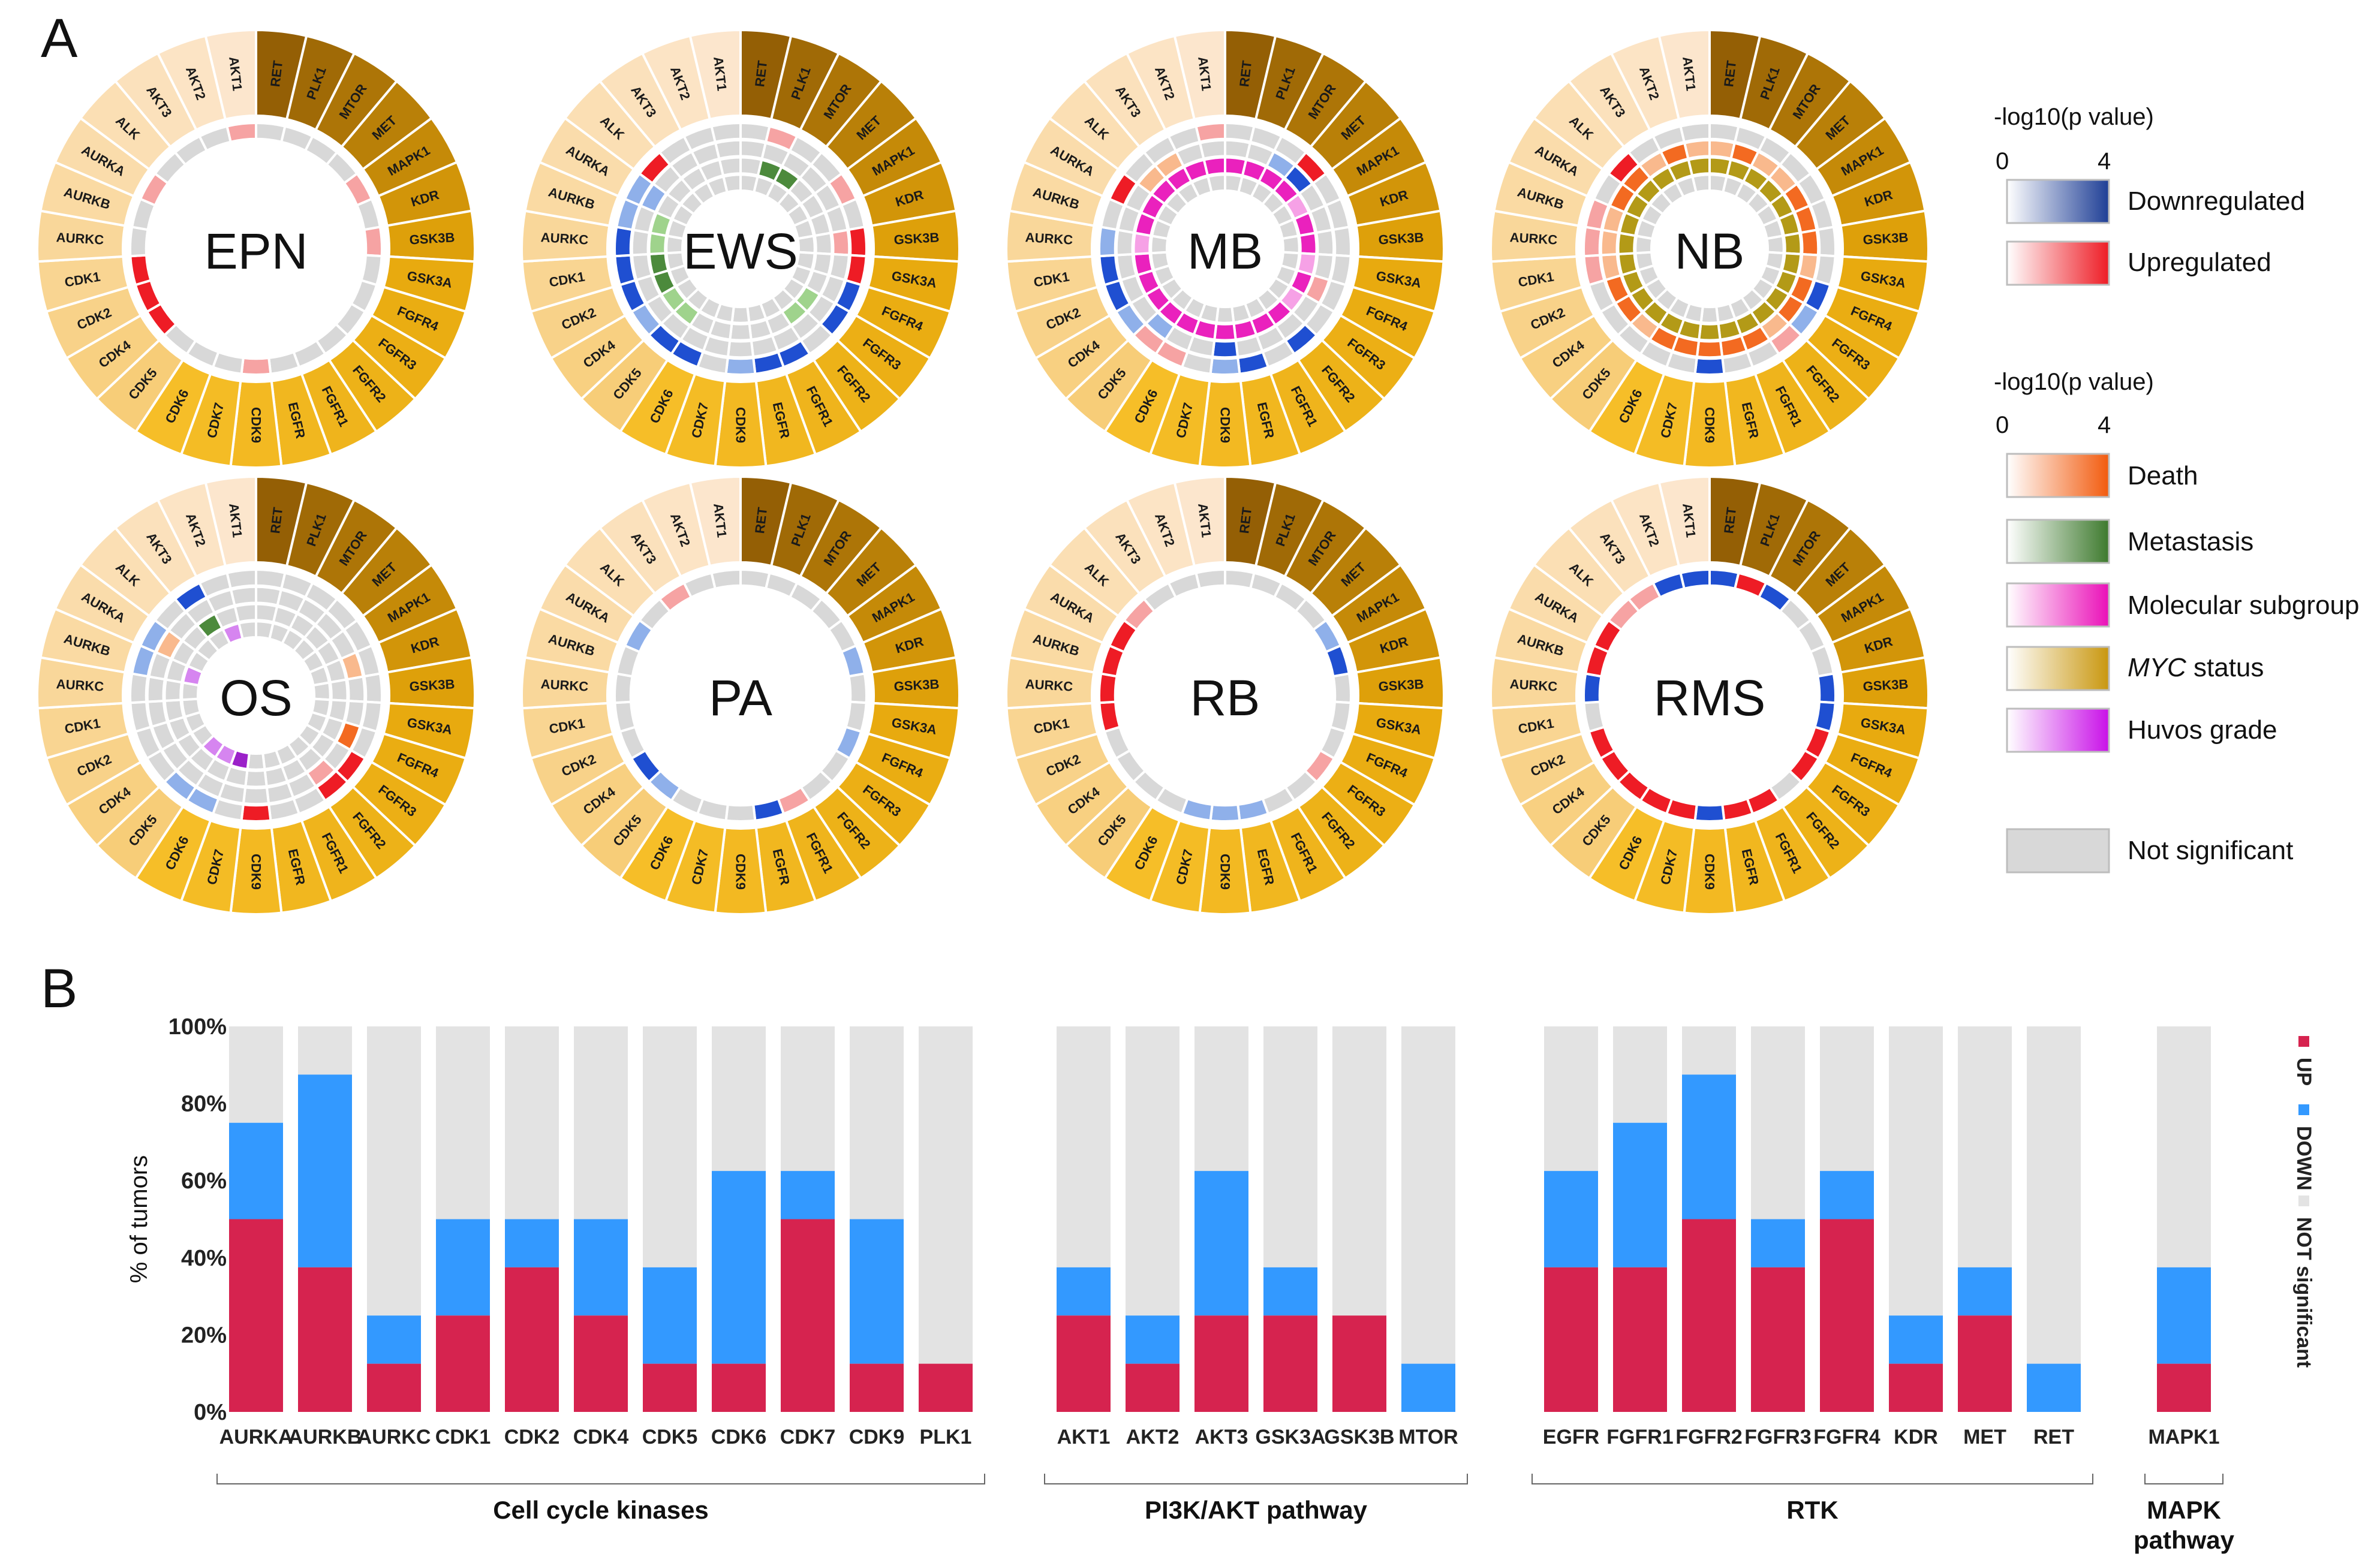  What do you see at coordinates (1212, 149) in the screenshot?
I see `heat-cell-mb-akt1` at bounding box center [1212, 149].